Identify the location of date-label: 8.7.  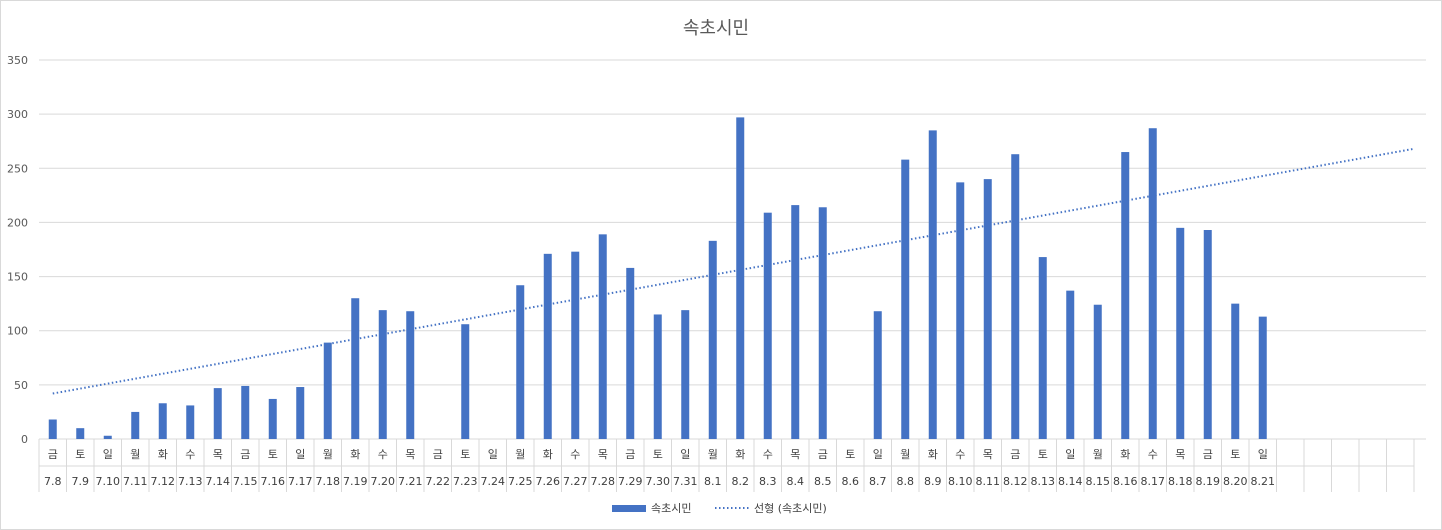
(878, 481).